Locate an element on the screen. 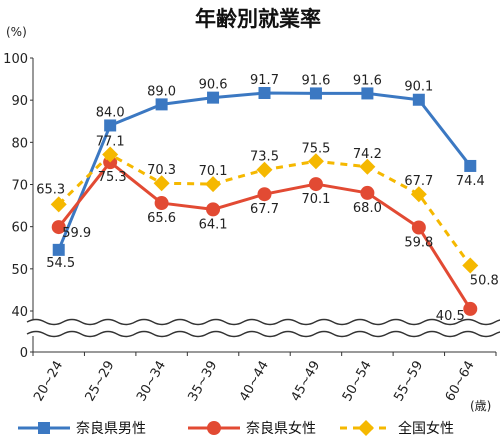 This screenshot has width=500, height=444. x-tick-label: 55~59 is located at coordinates (408, 382).